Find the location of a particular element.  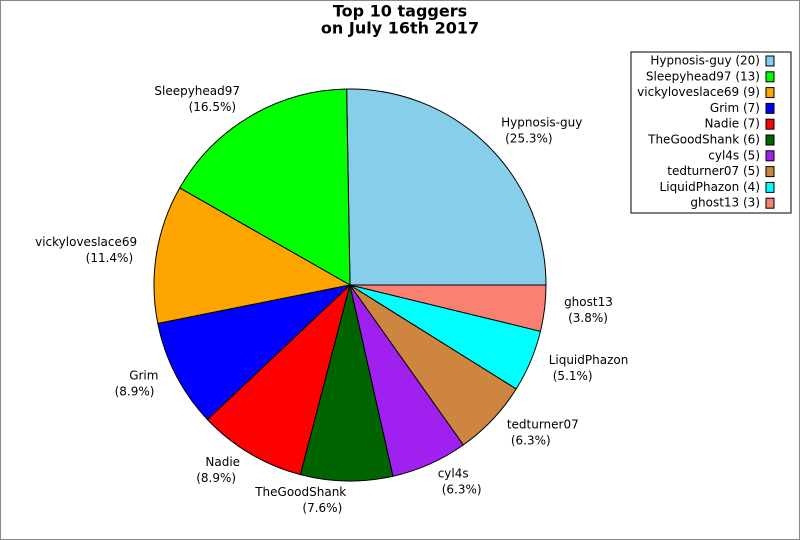

slice-percent: (5.1%) is located at coordinates (573, 376).